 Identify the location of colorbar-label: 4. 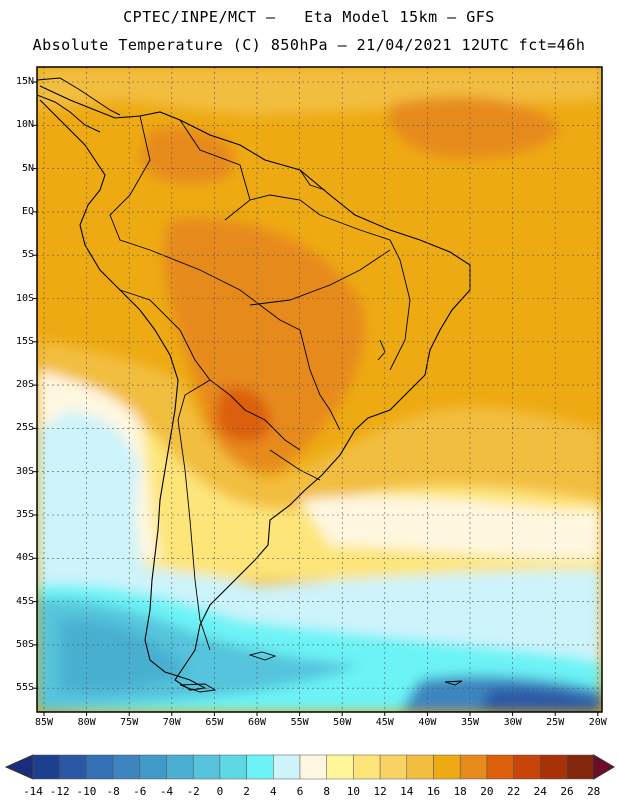
(273, 791).